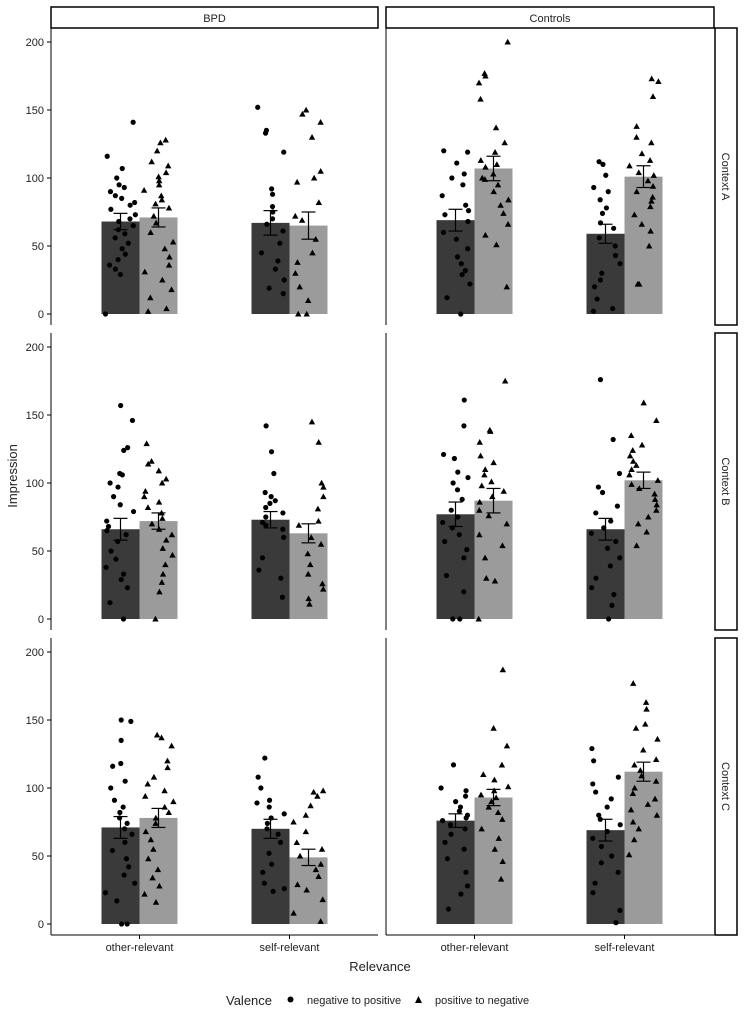  I want to click on legend-title: Valence, so click(249, 1000).